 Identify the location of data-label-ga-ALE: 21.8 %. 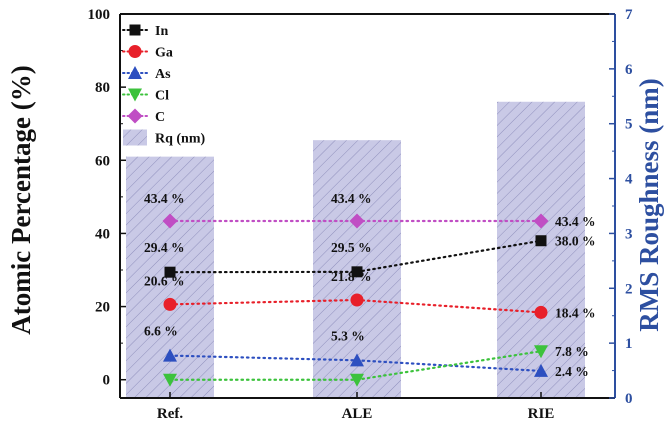
(351, 276).